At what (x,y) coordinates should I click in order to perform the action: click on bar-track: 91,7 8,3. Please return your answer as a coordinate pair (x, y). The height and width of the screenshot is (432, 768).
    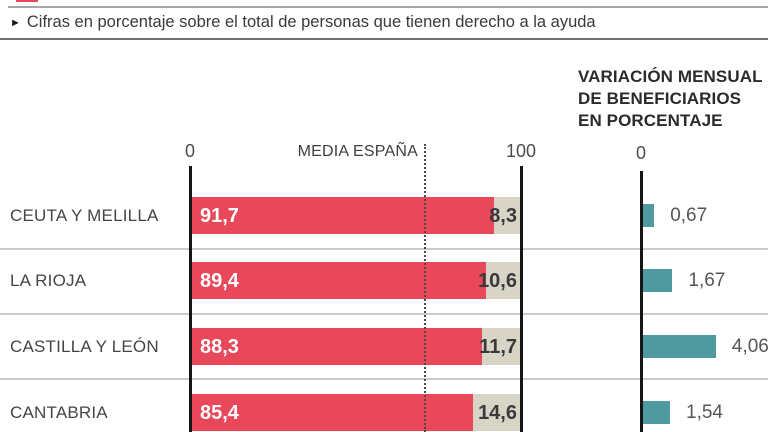
    Looking at the image, I should click on (356, 215).